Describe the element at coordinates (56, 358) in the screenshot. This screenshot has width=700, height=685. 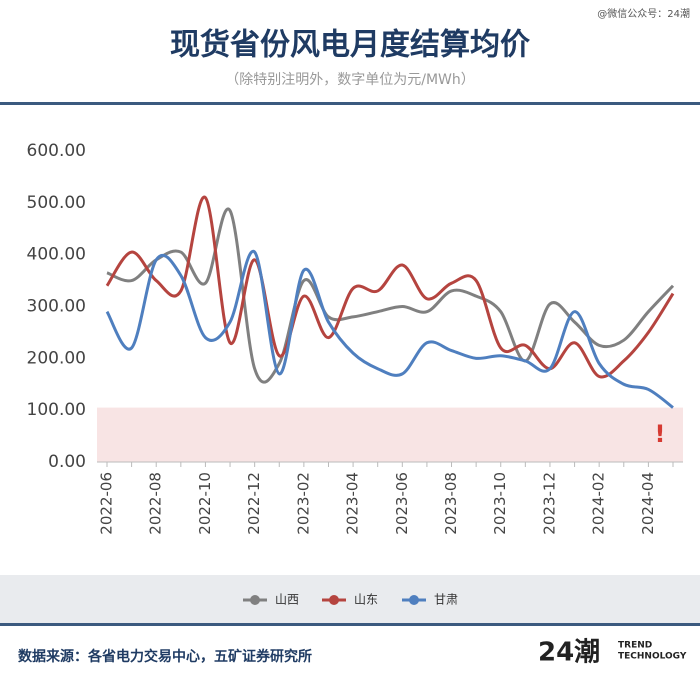
I see `y-tick-label: 200.00` at that location.